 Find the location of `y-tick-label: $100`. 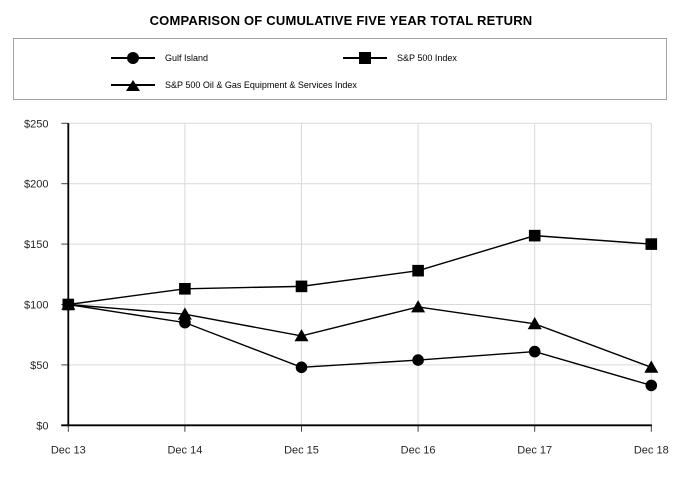

y-tick-label: $100 is located at coordinates (36, 306).